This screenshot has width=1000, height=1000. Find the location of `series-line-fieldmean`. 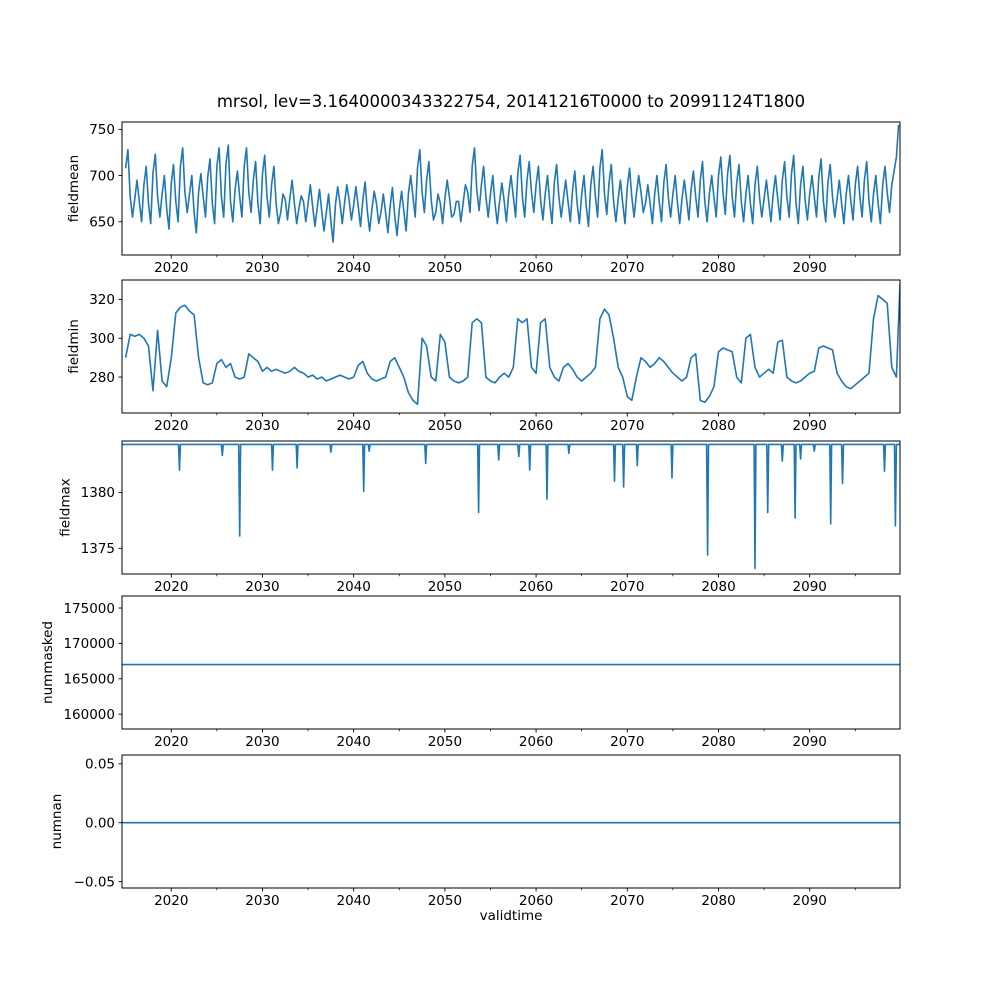

series-line-fieldmean is located at coordinates (512, 183).